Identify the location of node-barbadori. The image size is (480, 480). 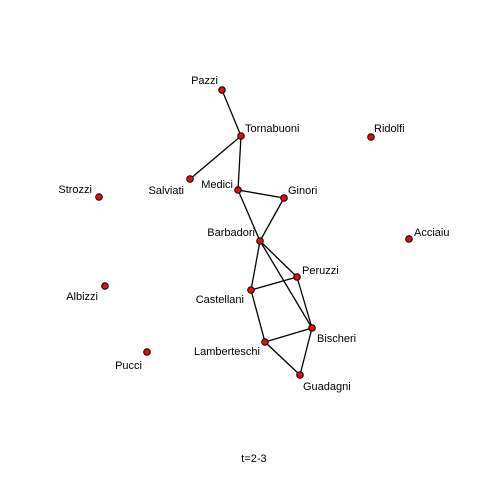
(260, 241).